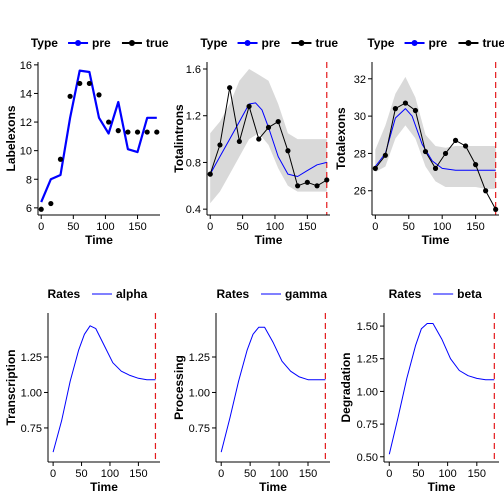 The height and width of the screenshot is (504, 504). I want to click on y-axis-title: Degradation, so click(346, 387).